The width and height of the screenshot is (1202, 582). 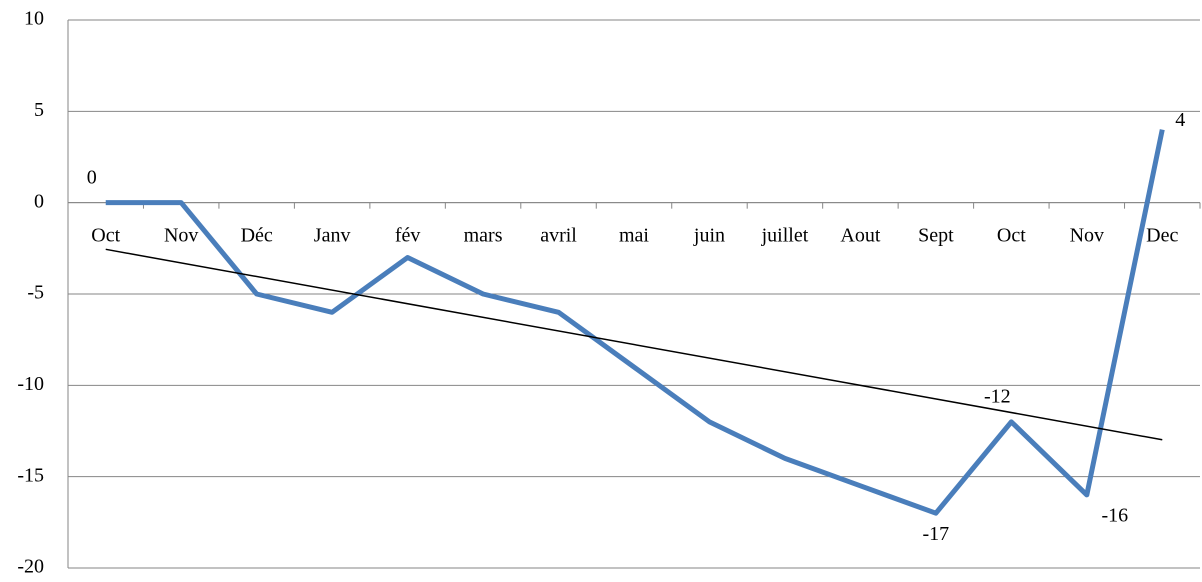 I want to click on data-label: -17, so click(x=936, y=534).